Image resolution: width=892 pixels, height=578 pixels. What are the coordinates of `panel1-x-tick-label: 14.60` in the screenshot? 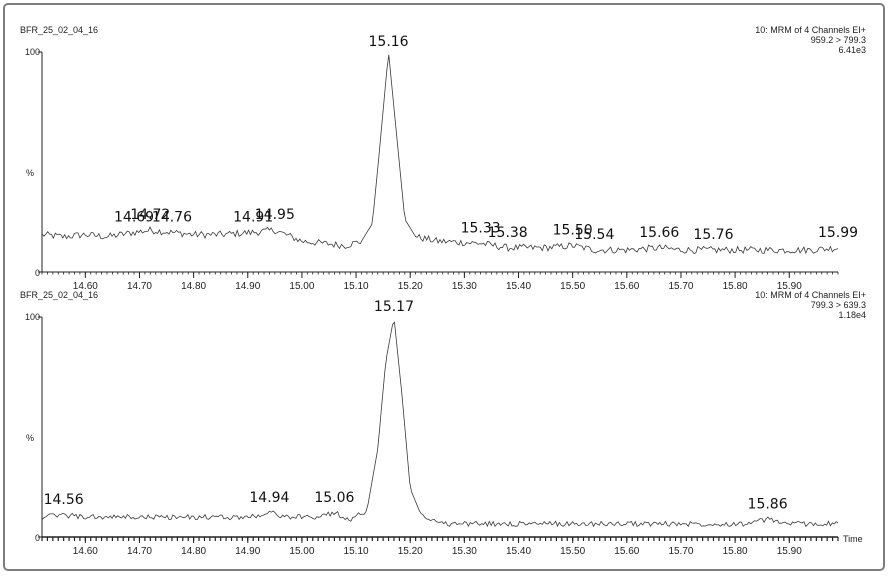 It's located at (85, 286).